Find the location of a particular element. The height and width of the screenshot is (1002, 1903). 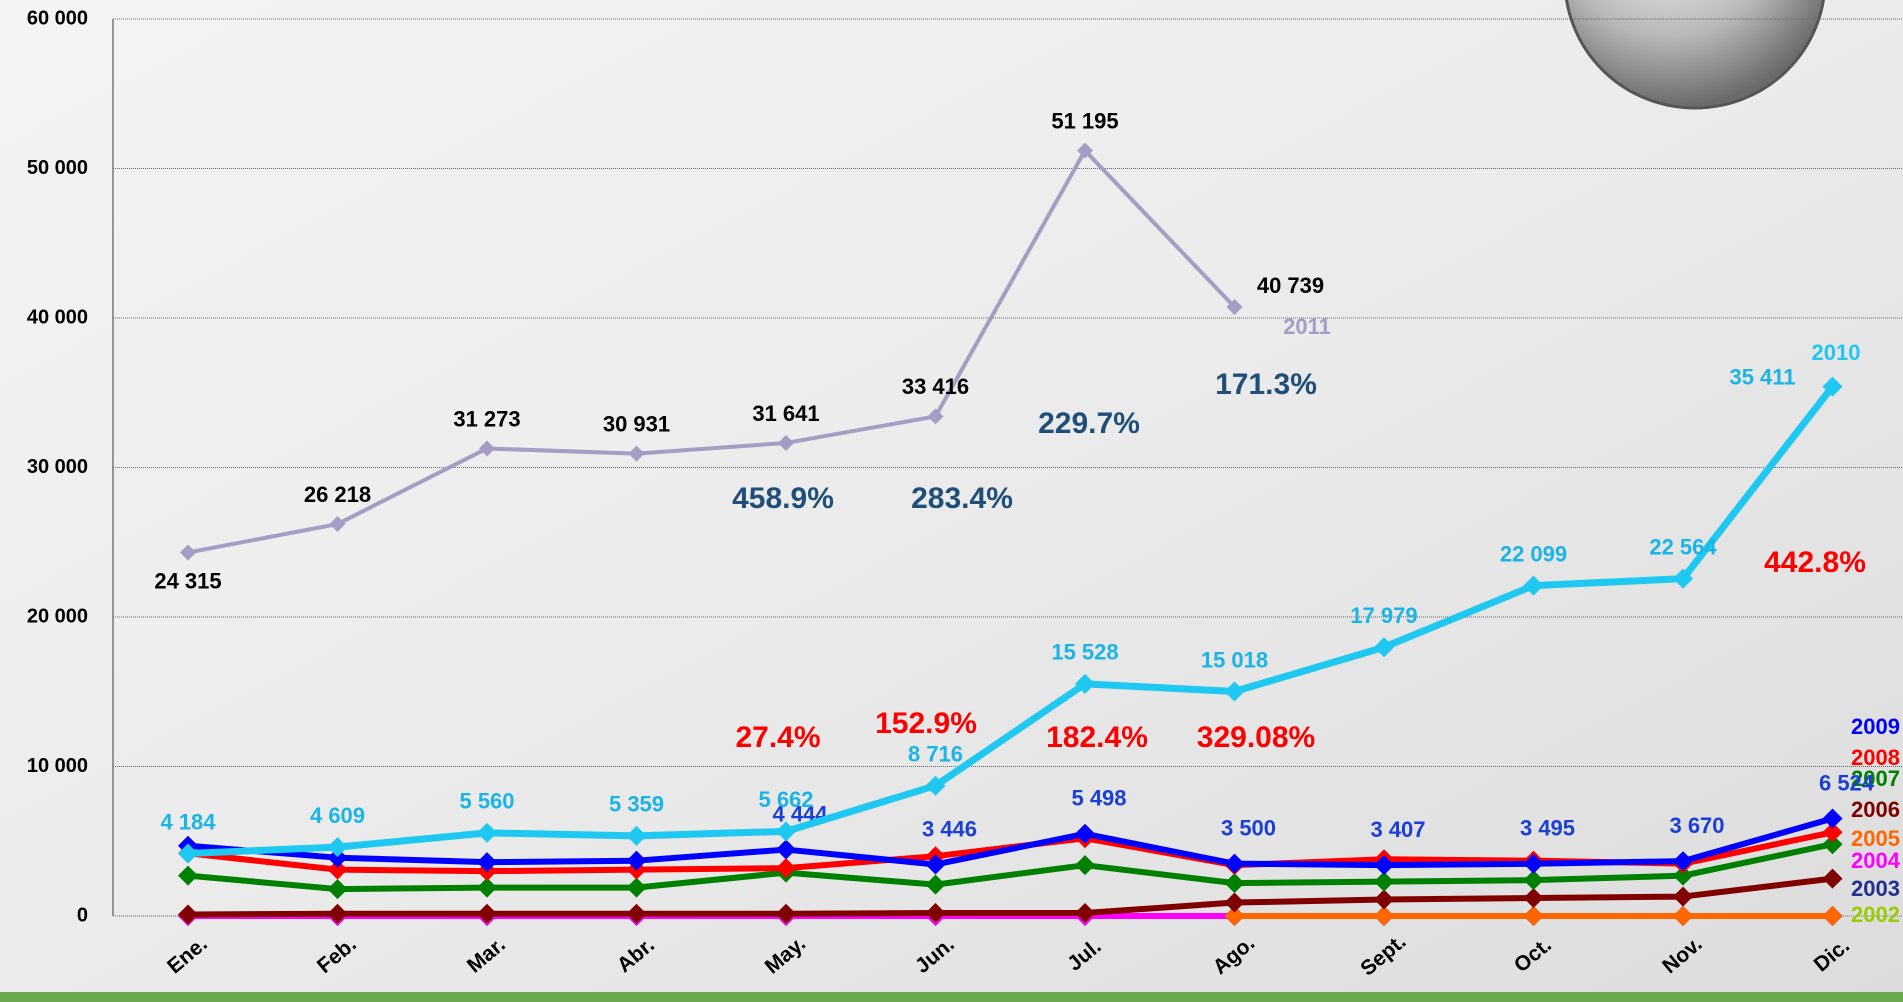

legend-label: 2008 is located at coordinates (1875, 757).